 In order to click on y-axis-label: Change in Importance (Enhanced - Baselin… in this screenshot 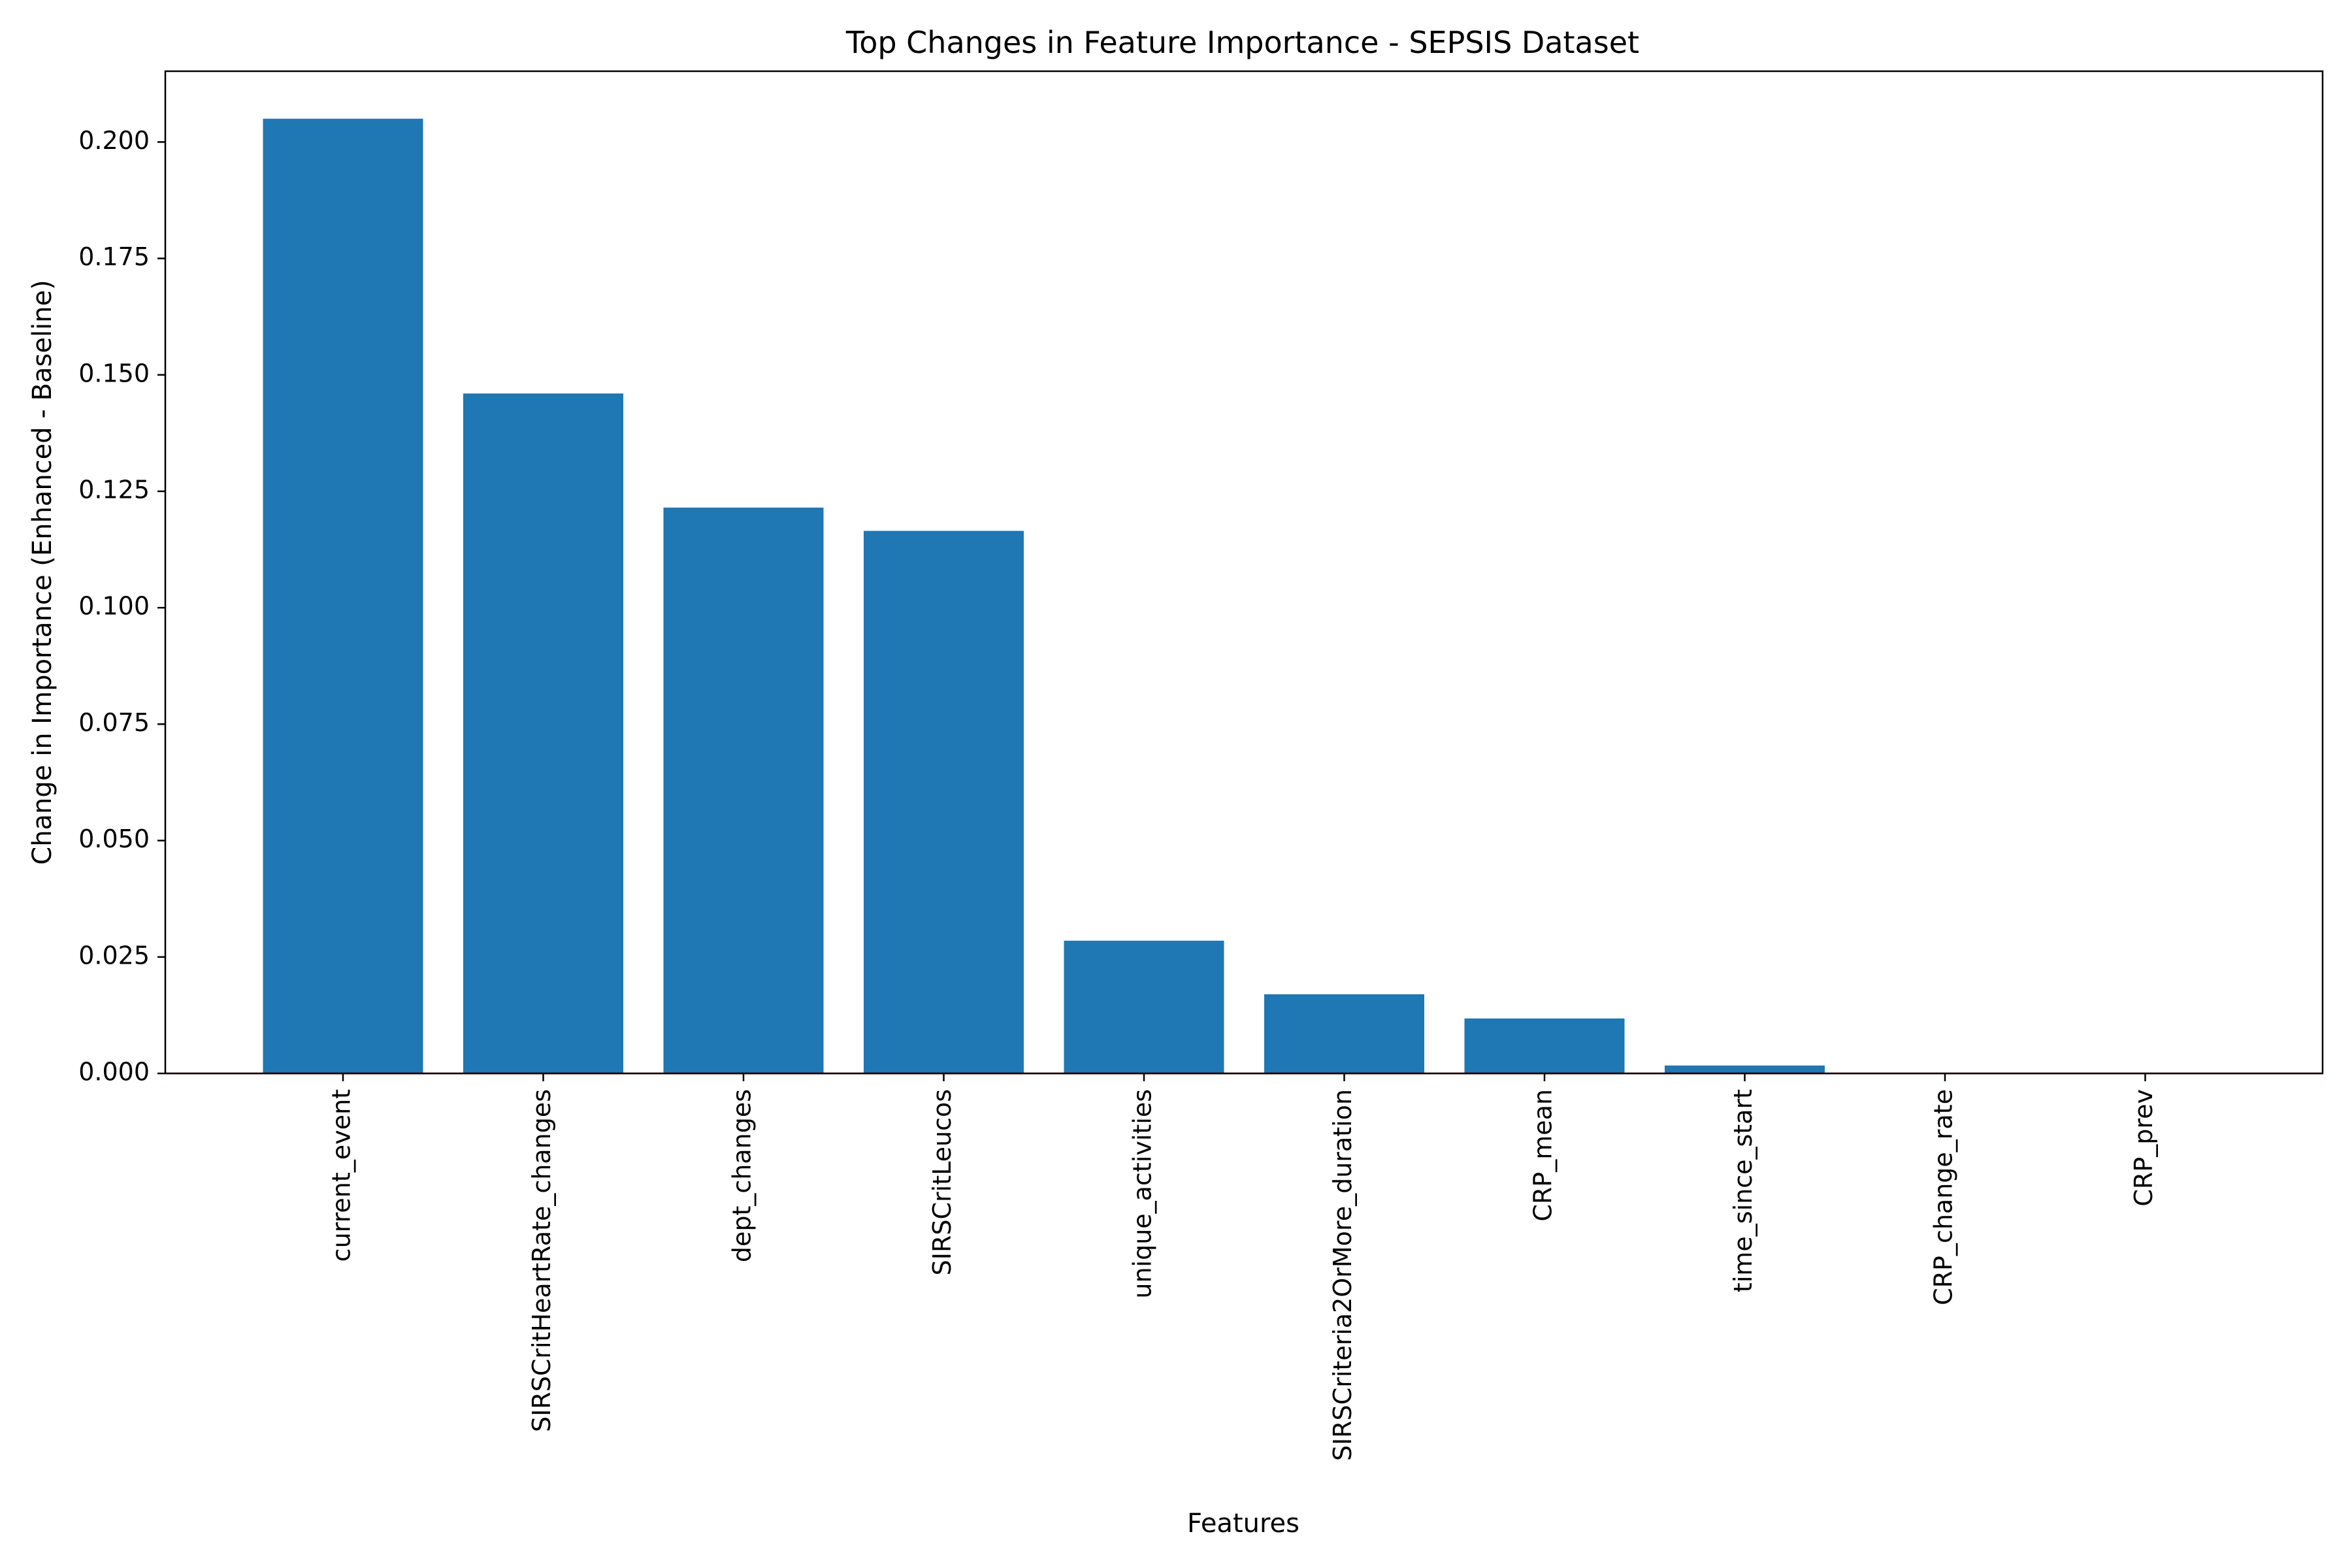, I will do `click(42, 572)`.